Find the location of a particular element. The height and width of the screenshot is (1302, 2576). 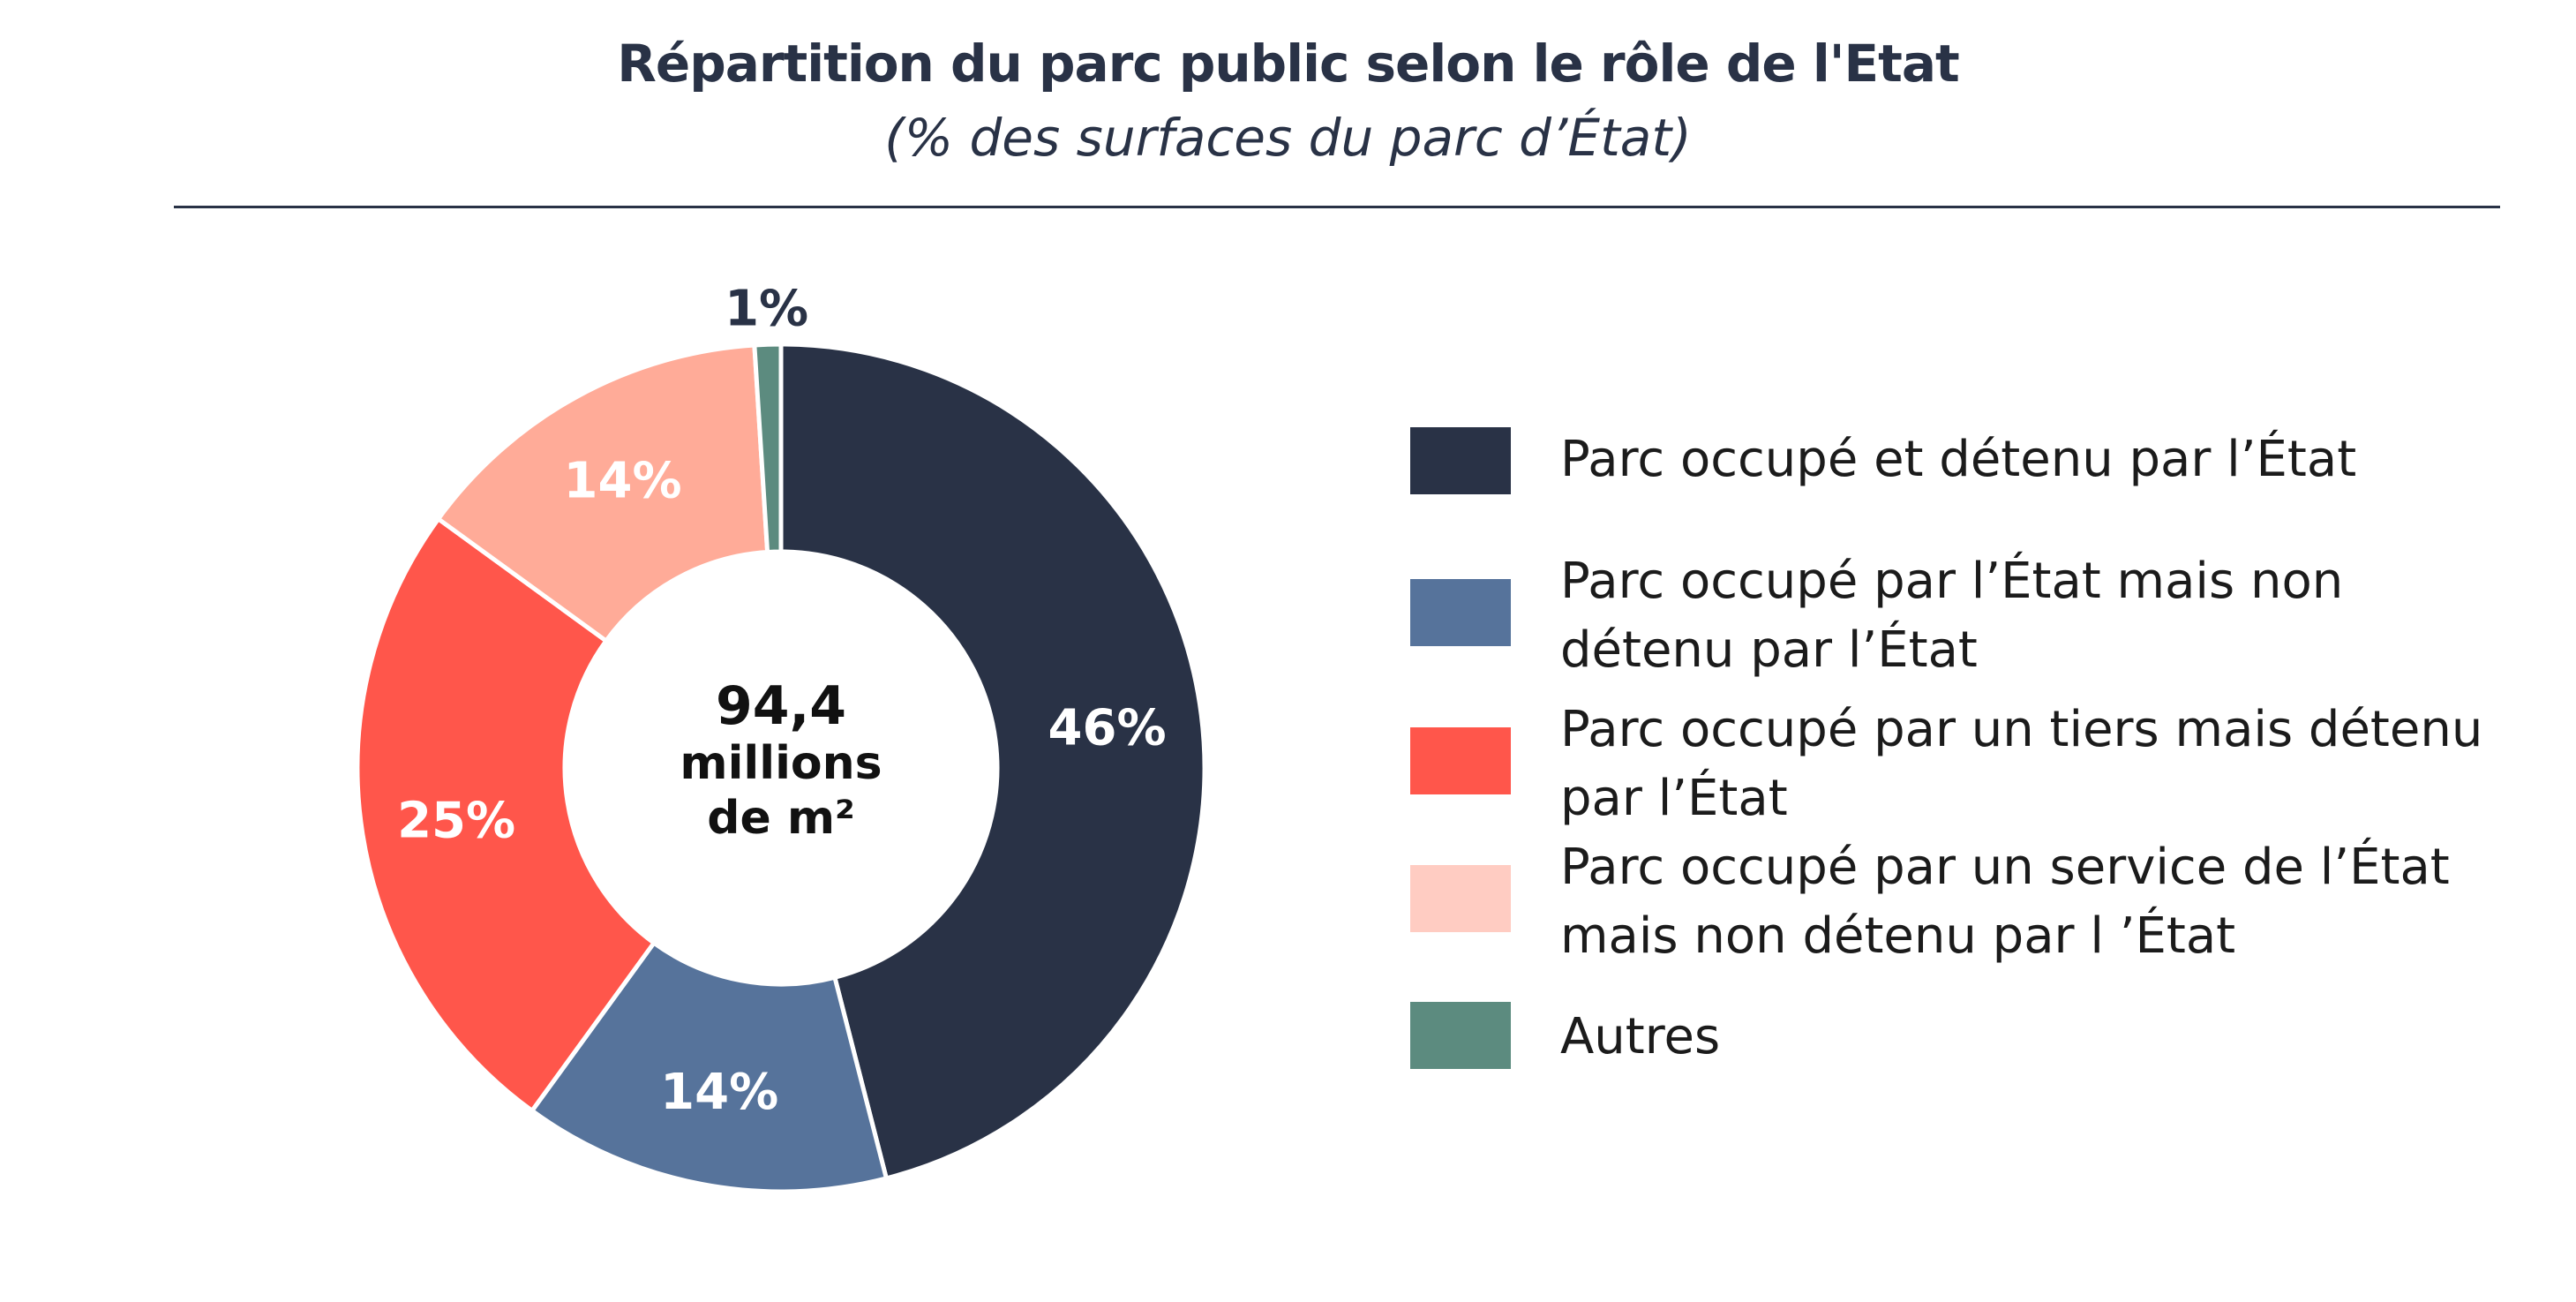

legend-label-line: Parc occupé et détenu par l’État is located at coordinates (1958, 459).